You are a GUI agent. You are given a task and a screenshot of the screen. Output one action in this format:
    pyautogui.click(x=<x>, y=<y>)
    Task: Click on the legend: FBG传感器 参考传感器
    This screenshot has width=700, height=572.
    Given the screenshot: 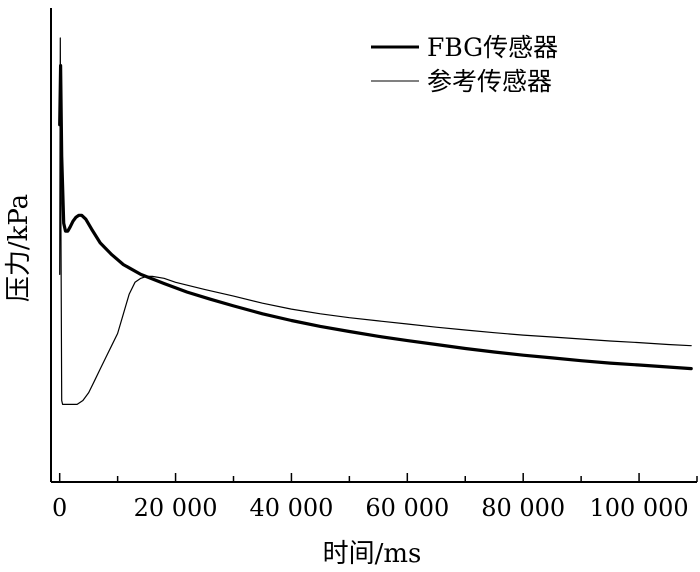 What is the action you would take?
    pyautogui.click(x=464, y=64)
    